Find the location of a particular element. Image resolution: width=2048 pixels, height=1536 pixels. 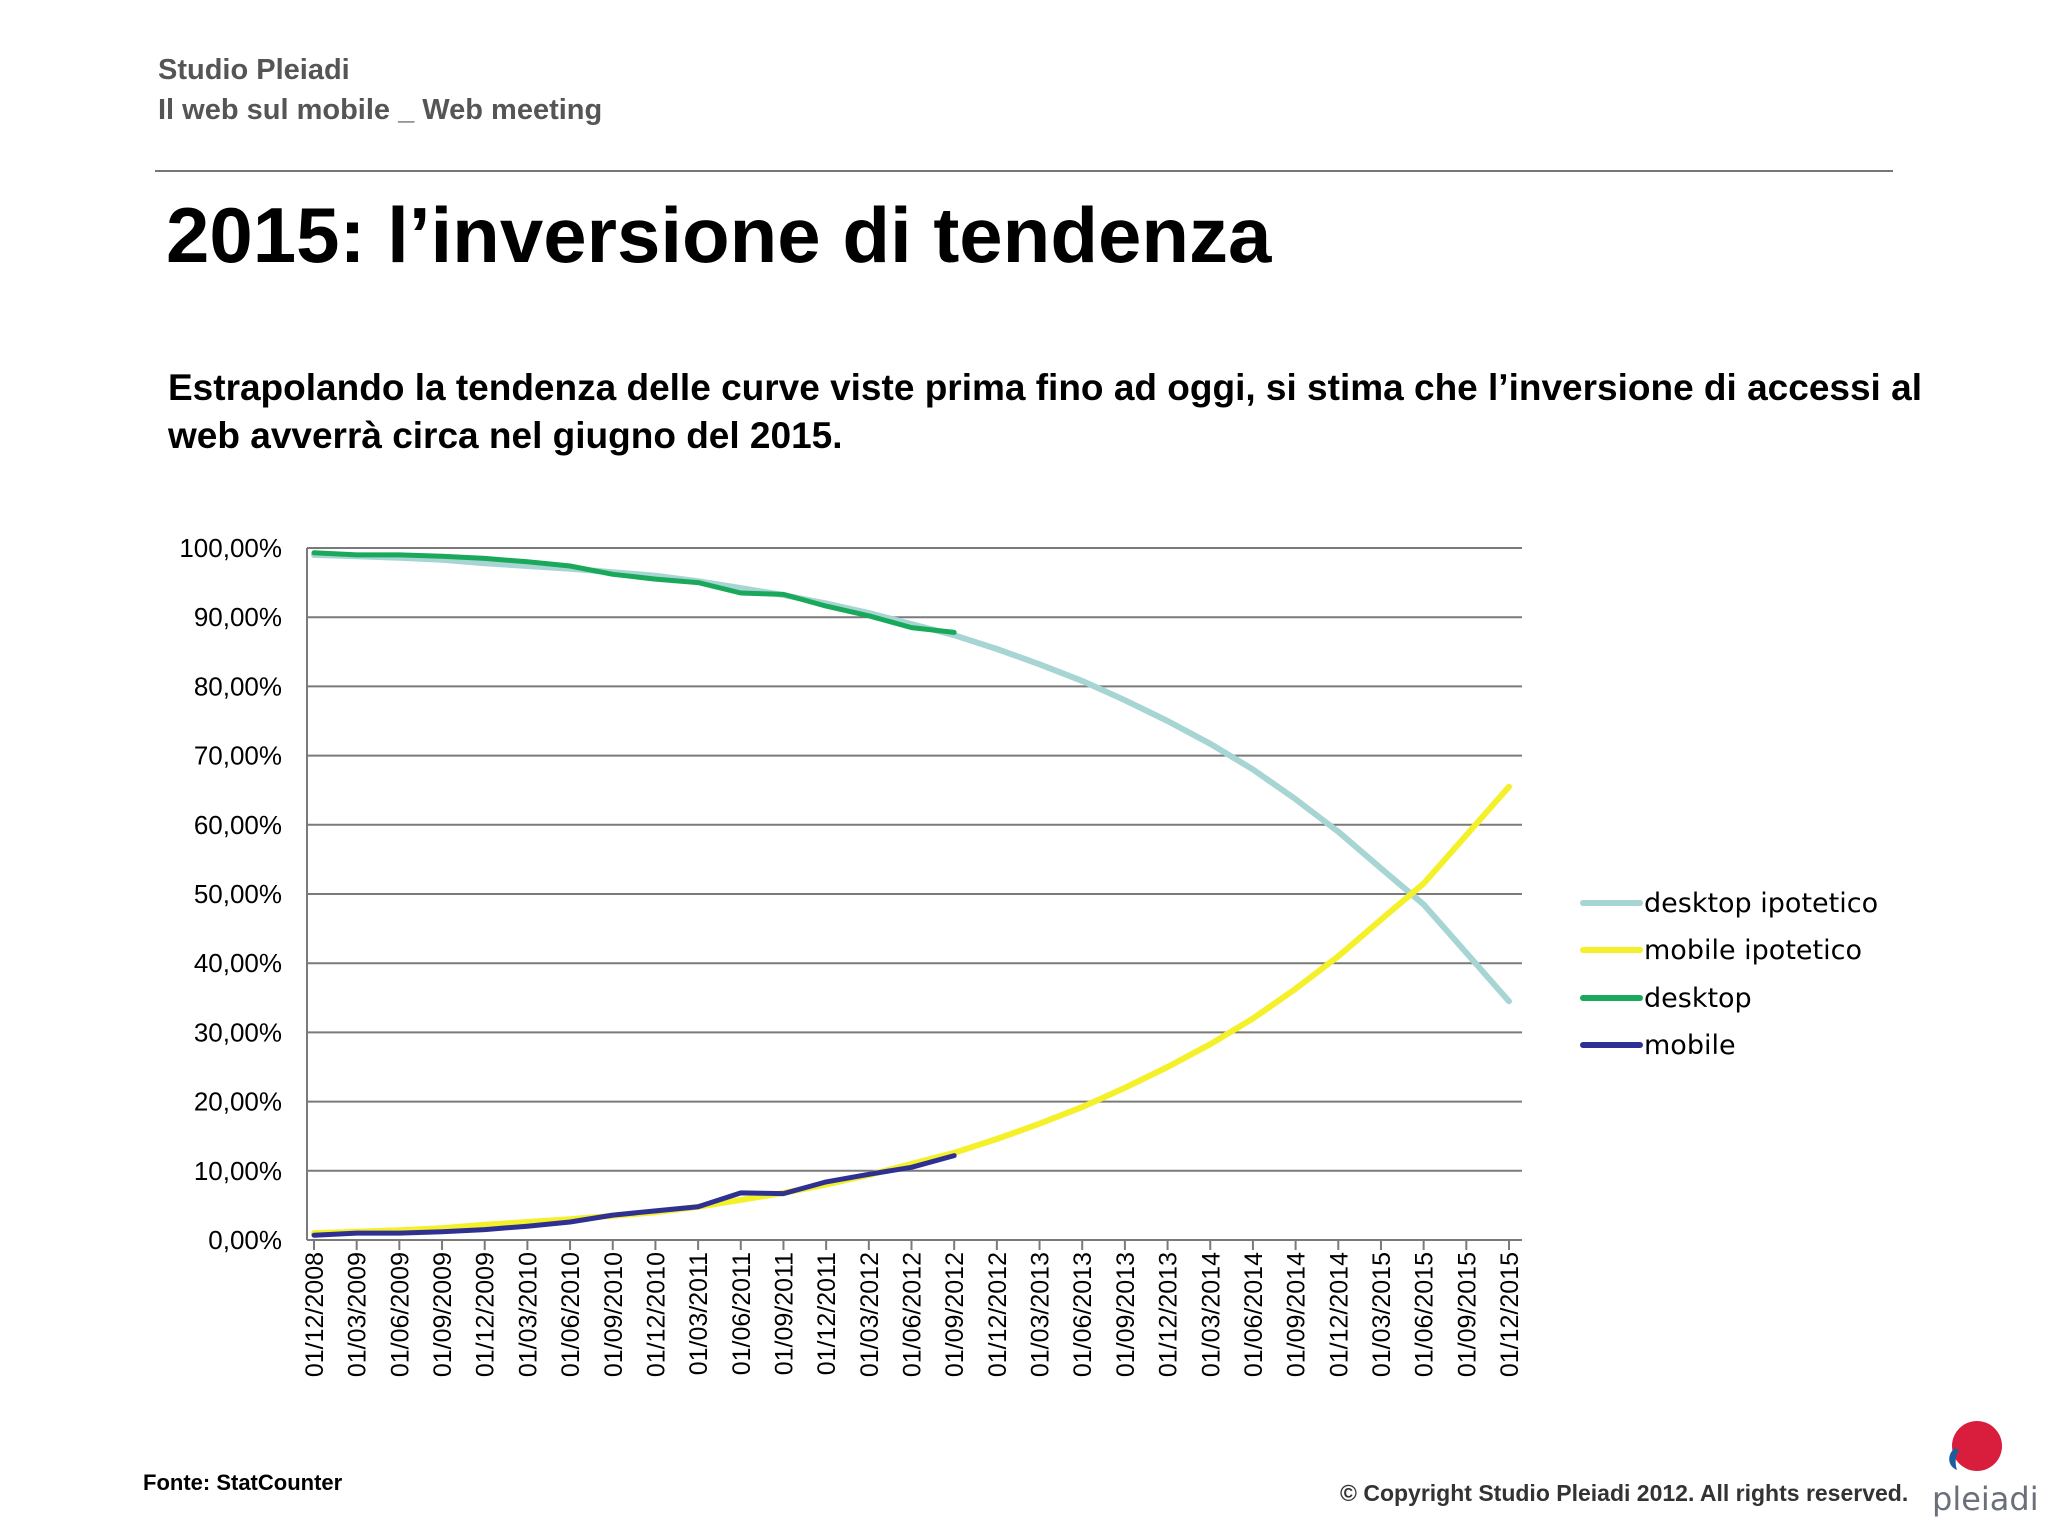

x-tick-label: 01/03/2010 is located at coordinates (528, 1314).